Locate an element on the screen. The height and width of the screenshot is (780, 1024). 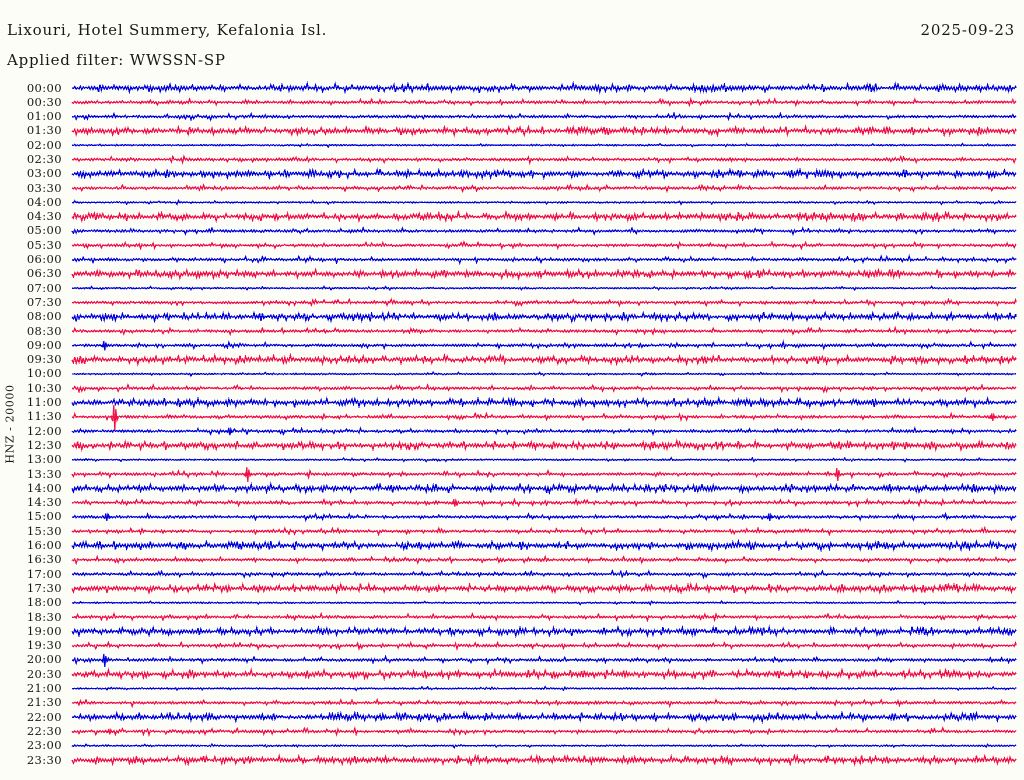
row-time-label: 04:00 is located at coordinates (44, 201).